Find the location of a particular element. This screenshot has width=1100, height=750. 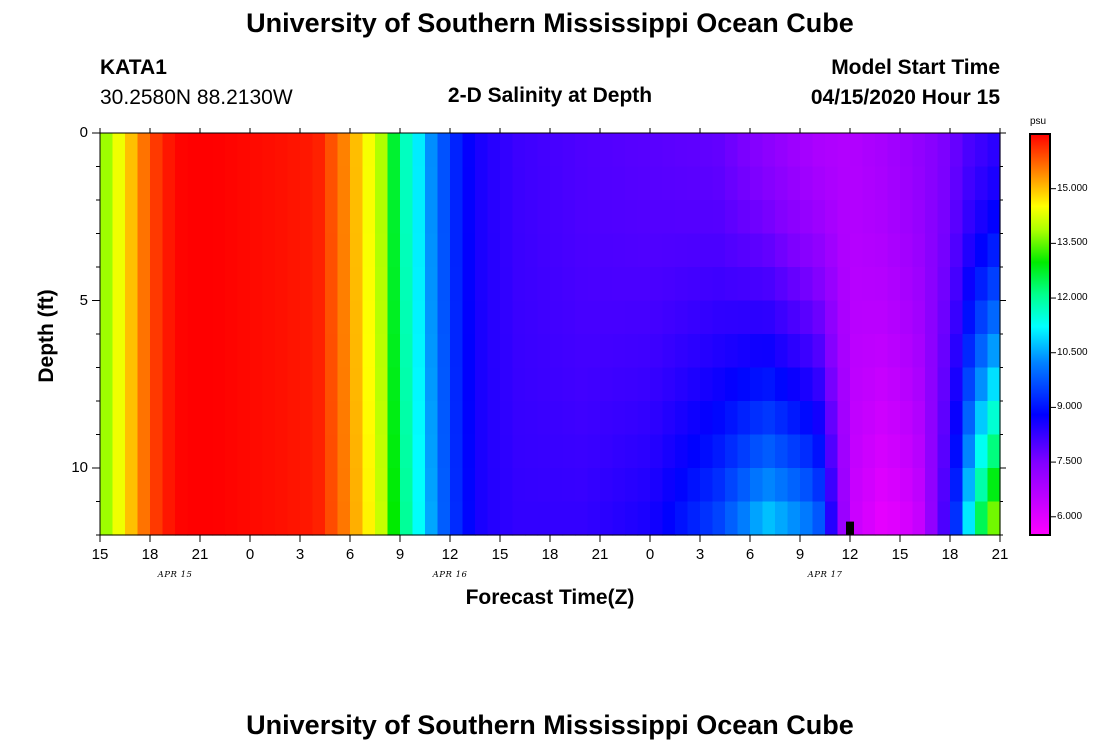

x-tick-label: 18 is located at coordinates (550, 554).